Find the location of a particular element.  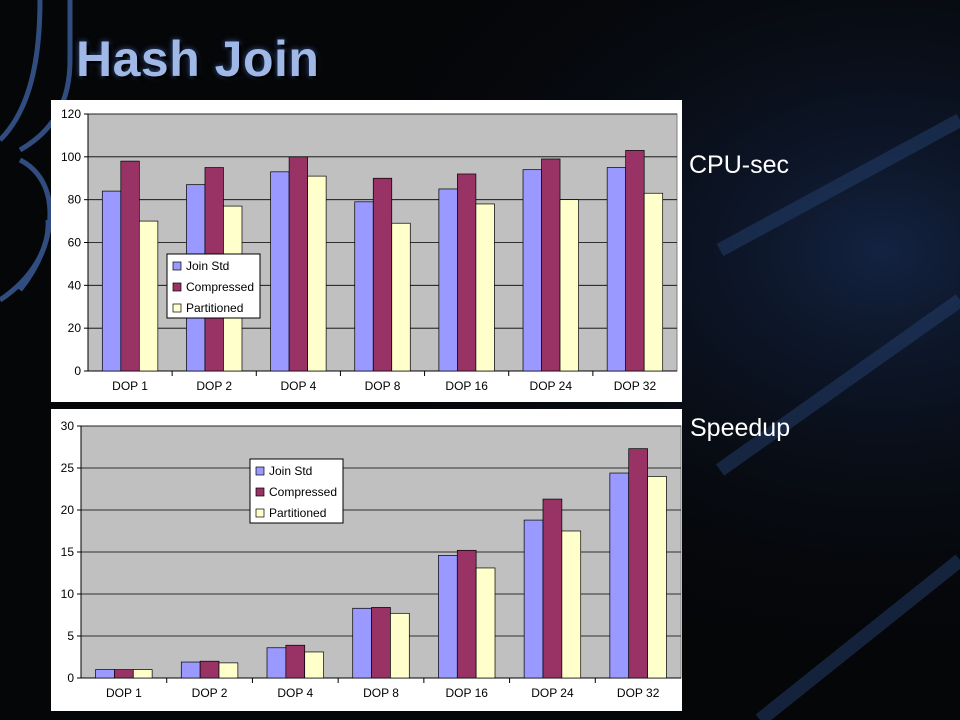

y-tick-label: 5 is located at coordinates (70, 636).